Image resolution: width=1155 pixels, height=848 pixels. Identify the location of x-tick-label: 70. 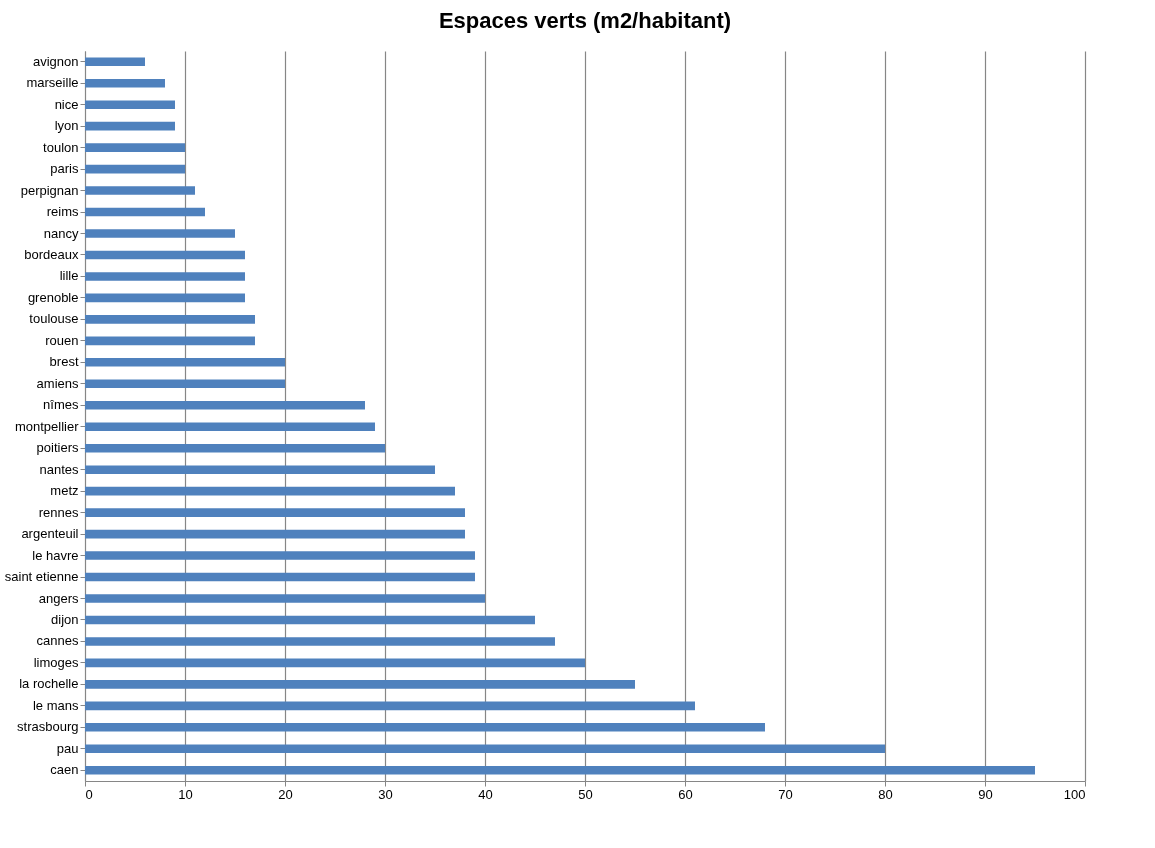
(785, 794).